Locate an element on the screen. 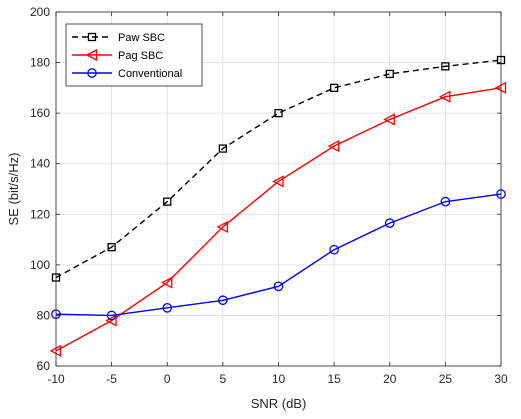  legend-label-pag-sbc: Pag SBC is located at coordinates (140, 56).